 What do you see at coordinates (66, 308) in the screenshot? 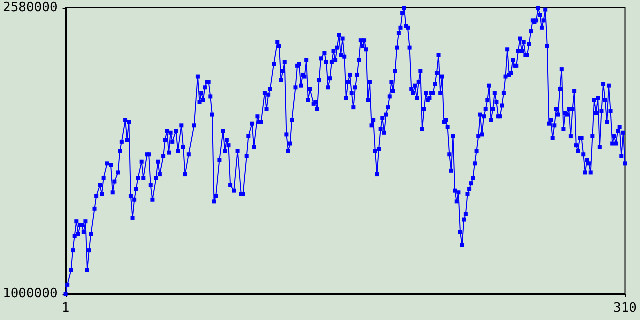
I see `x-tick-label: 1` at bounding box center [66, 308].